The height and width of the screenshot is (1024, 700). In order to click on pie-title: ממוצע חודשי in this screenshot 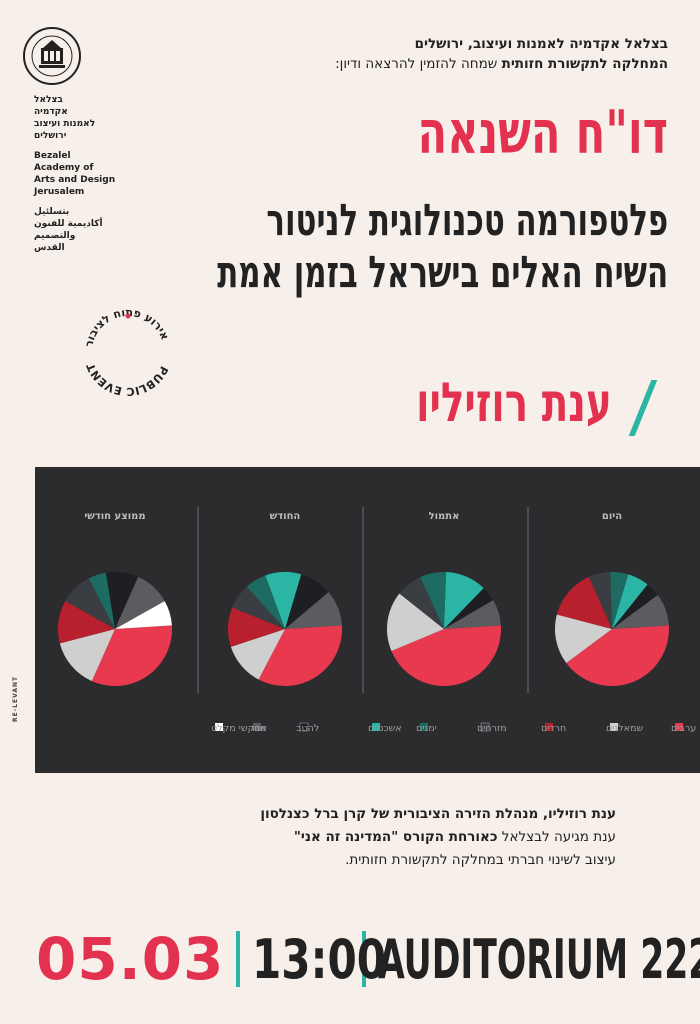, I will do `click(114, 516)`.